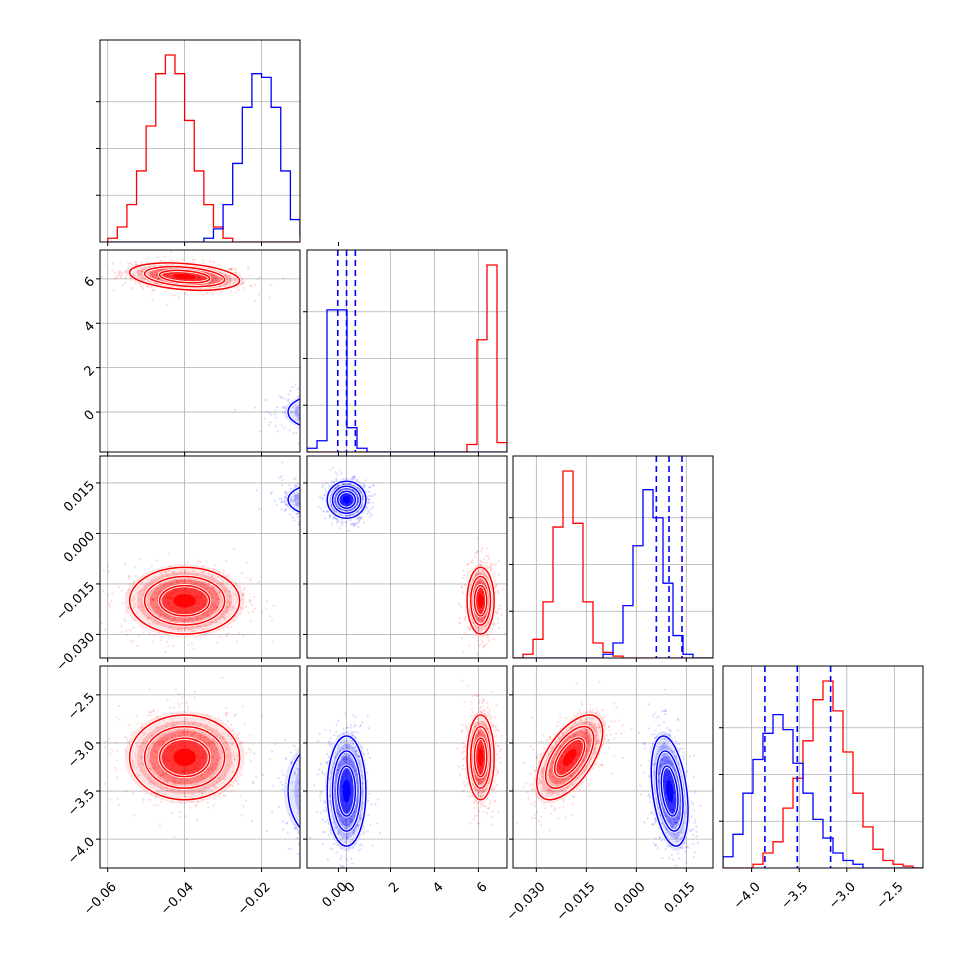  Describe the element at coordinates (890, 896) in the screenshot. I see `xtick-label-3-3: −2.5` at that location.